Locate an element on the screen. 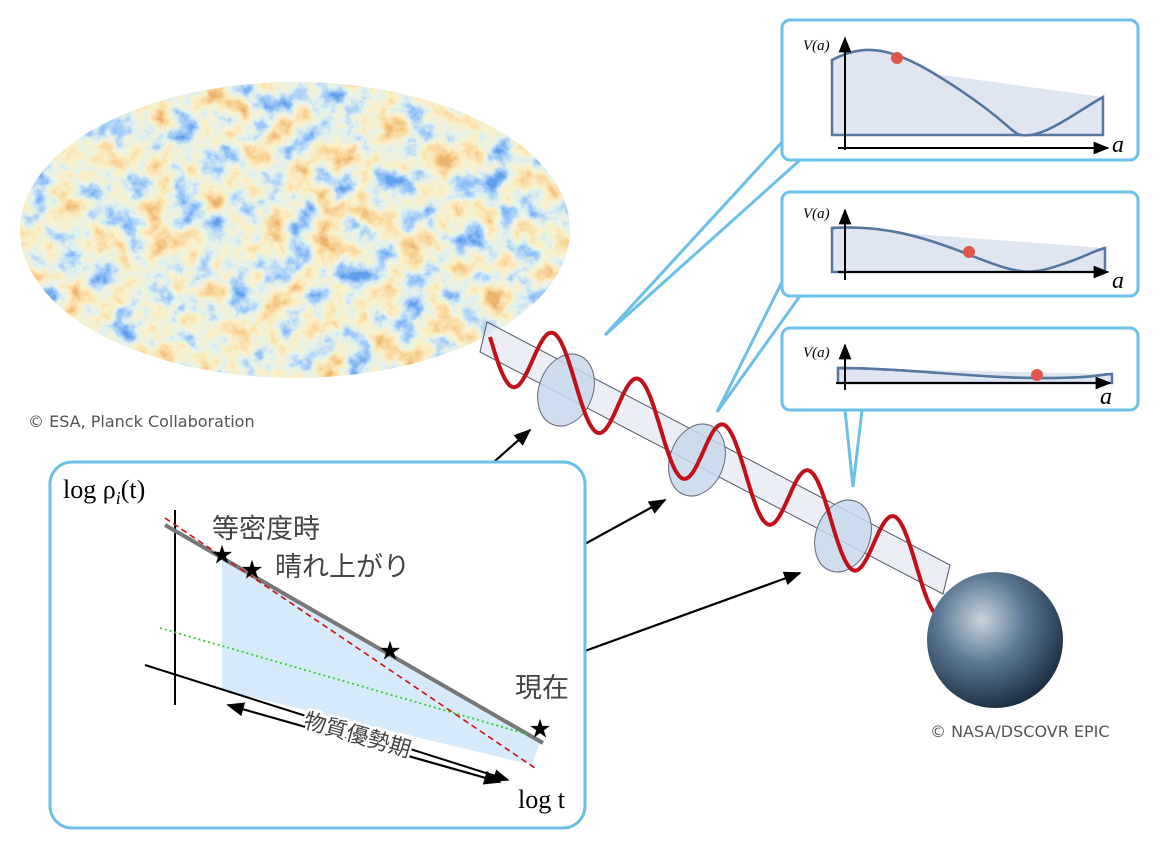 This screenshot has width=1160, height=849. field-wave is located at coordinates (715, 474).